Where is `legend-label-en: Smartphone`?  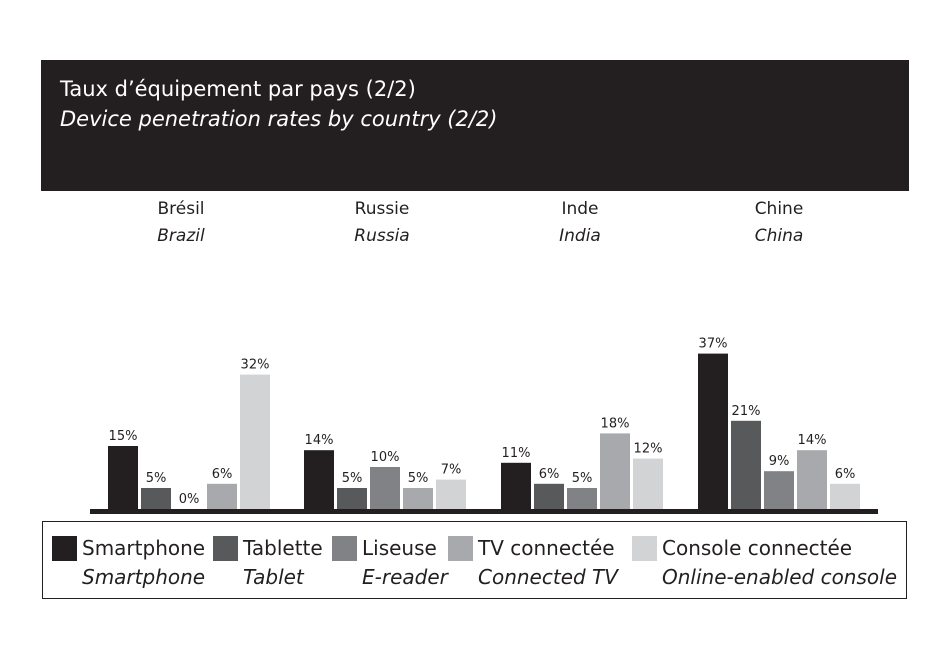
legend-label-en: Smartphone is located at coordinates (144, 577).